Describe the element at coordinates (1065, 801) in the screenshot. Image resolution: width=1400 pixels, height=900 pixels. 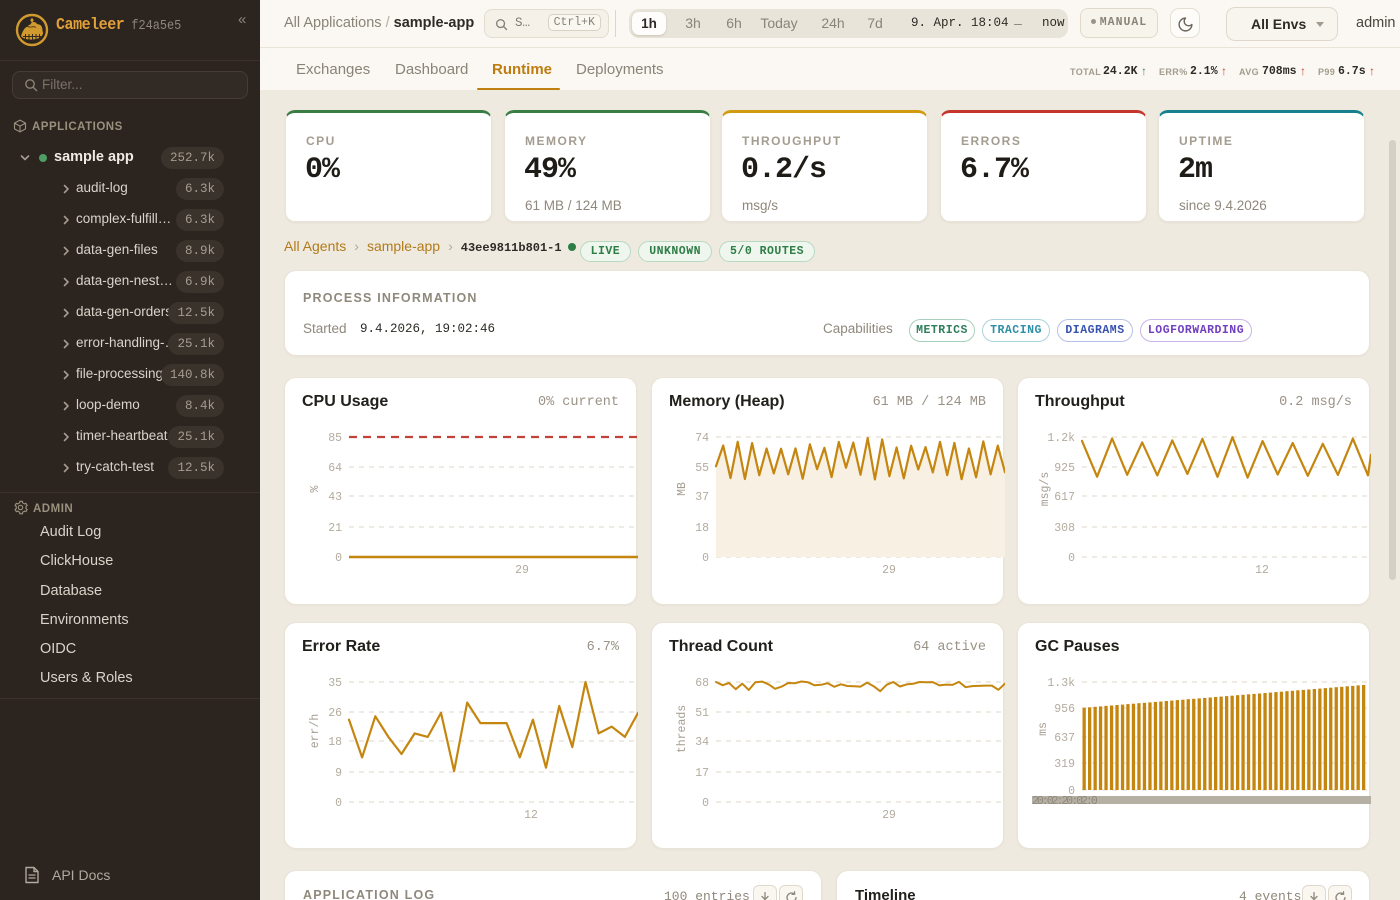
I see `svg-text: 20:02:20:02:0` at that location.